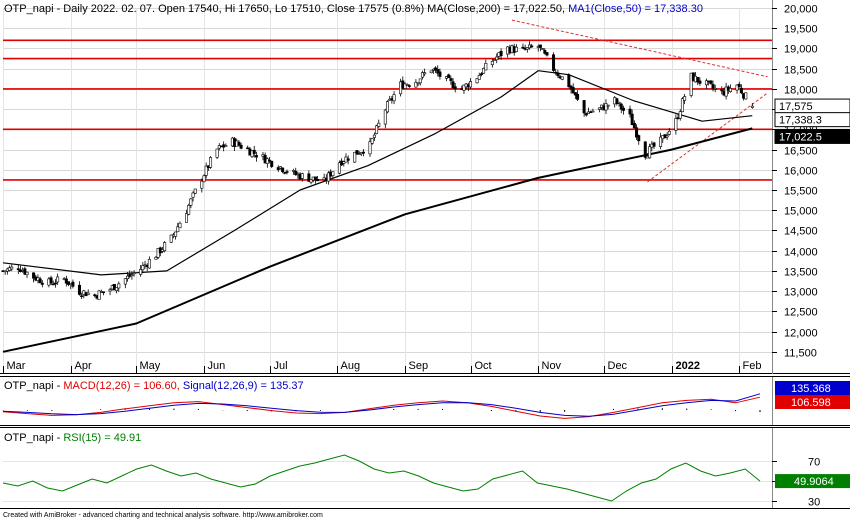 This screenshot has width=850, height=525. Describe the element at coordinates (814, 482) in the screenshot. I see `rsi-badge-label: 49.9064` at that location.